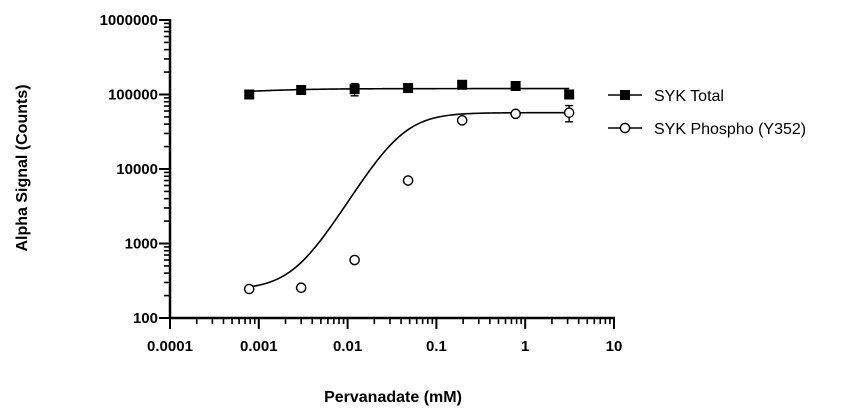 This screenshot has height=414, width=862. Describe the element at coordinates (22, 167) in the screenshot. I see `y-axis-title: Alpha Signal (Counts)` at that location.